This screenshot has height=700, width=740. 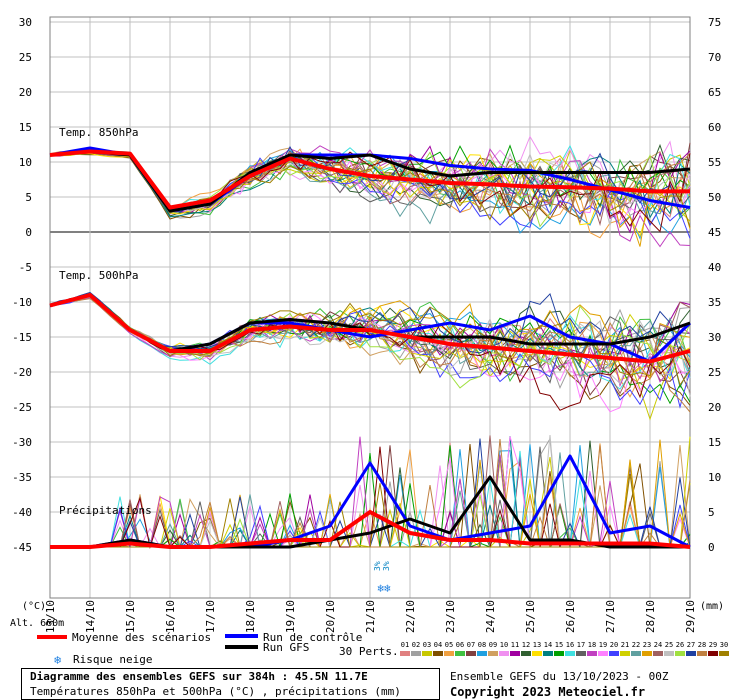 What do you see at coordinates (625, 645) in the screenshot?
I see `member-number-label: 21` at bounding box center [625, 645].